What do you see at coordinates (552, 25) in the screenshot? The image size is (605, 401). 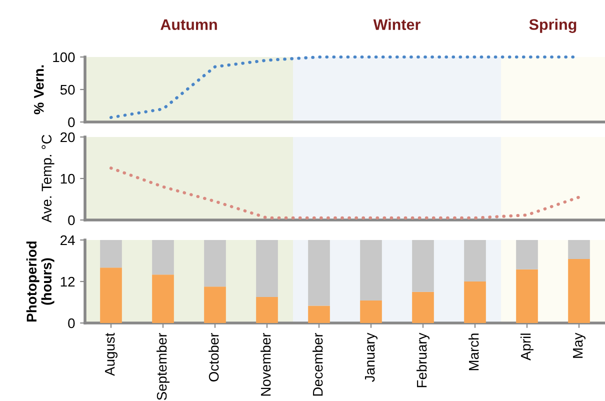 I see `band-label: Spring` at bounding box center [552, 25].